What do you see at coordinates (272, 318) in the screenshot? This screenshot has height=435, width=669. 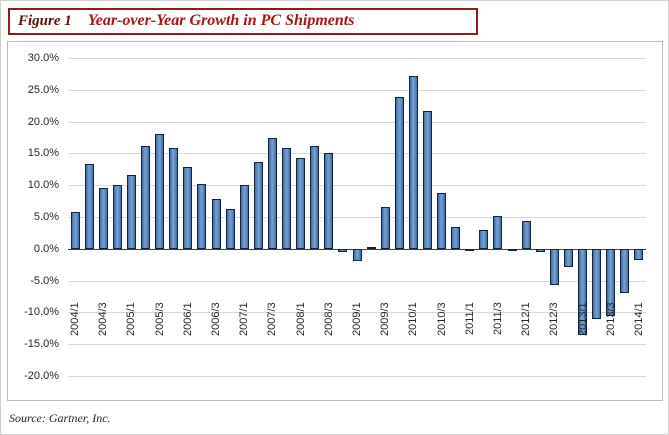 I see `x-tick-label: 2007/3` at bounding box center [272, 318].